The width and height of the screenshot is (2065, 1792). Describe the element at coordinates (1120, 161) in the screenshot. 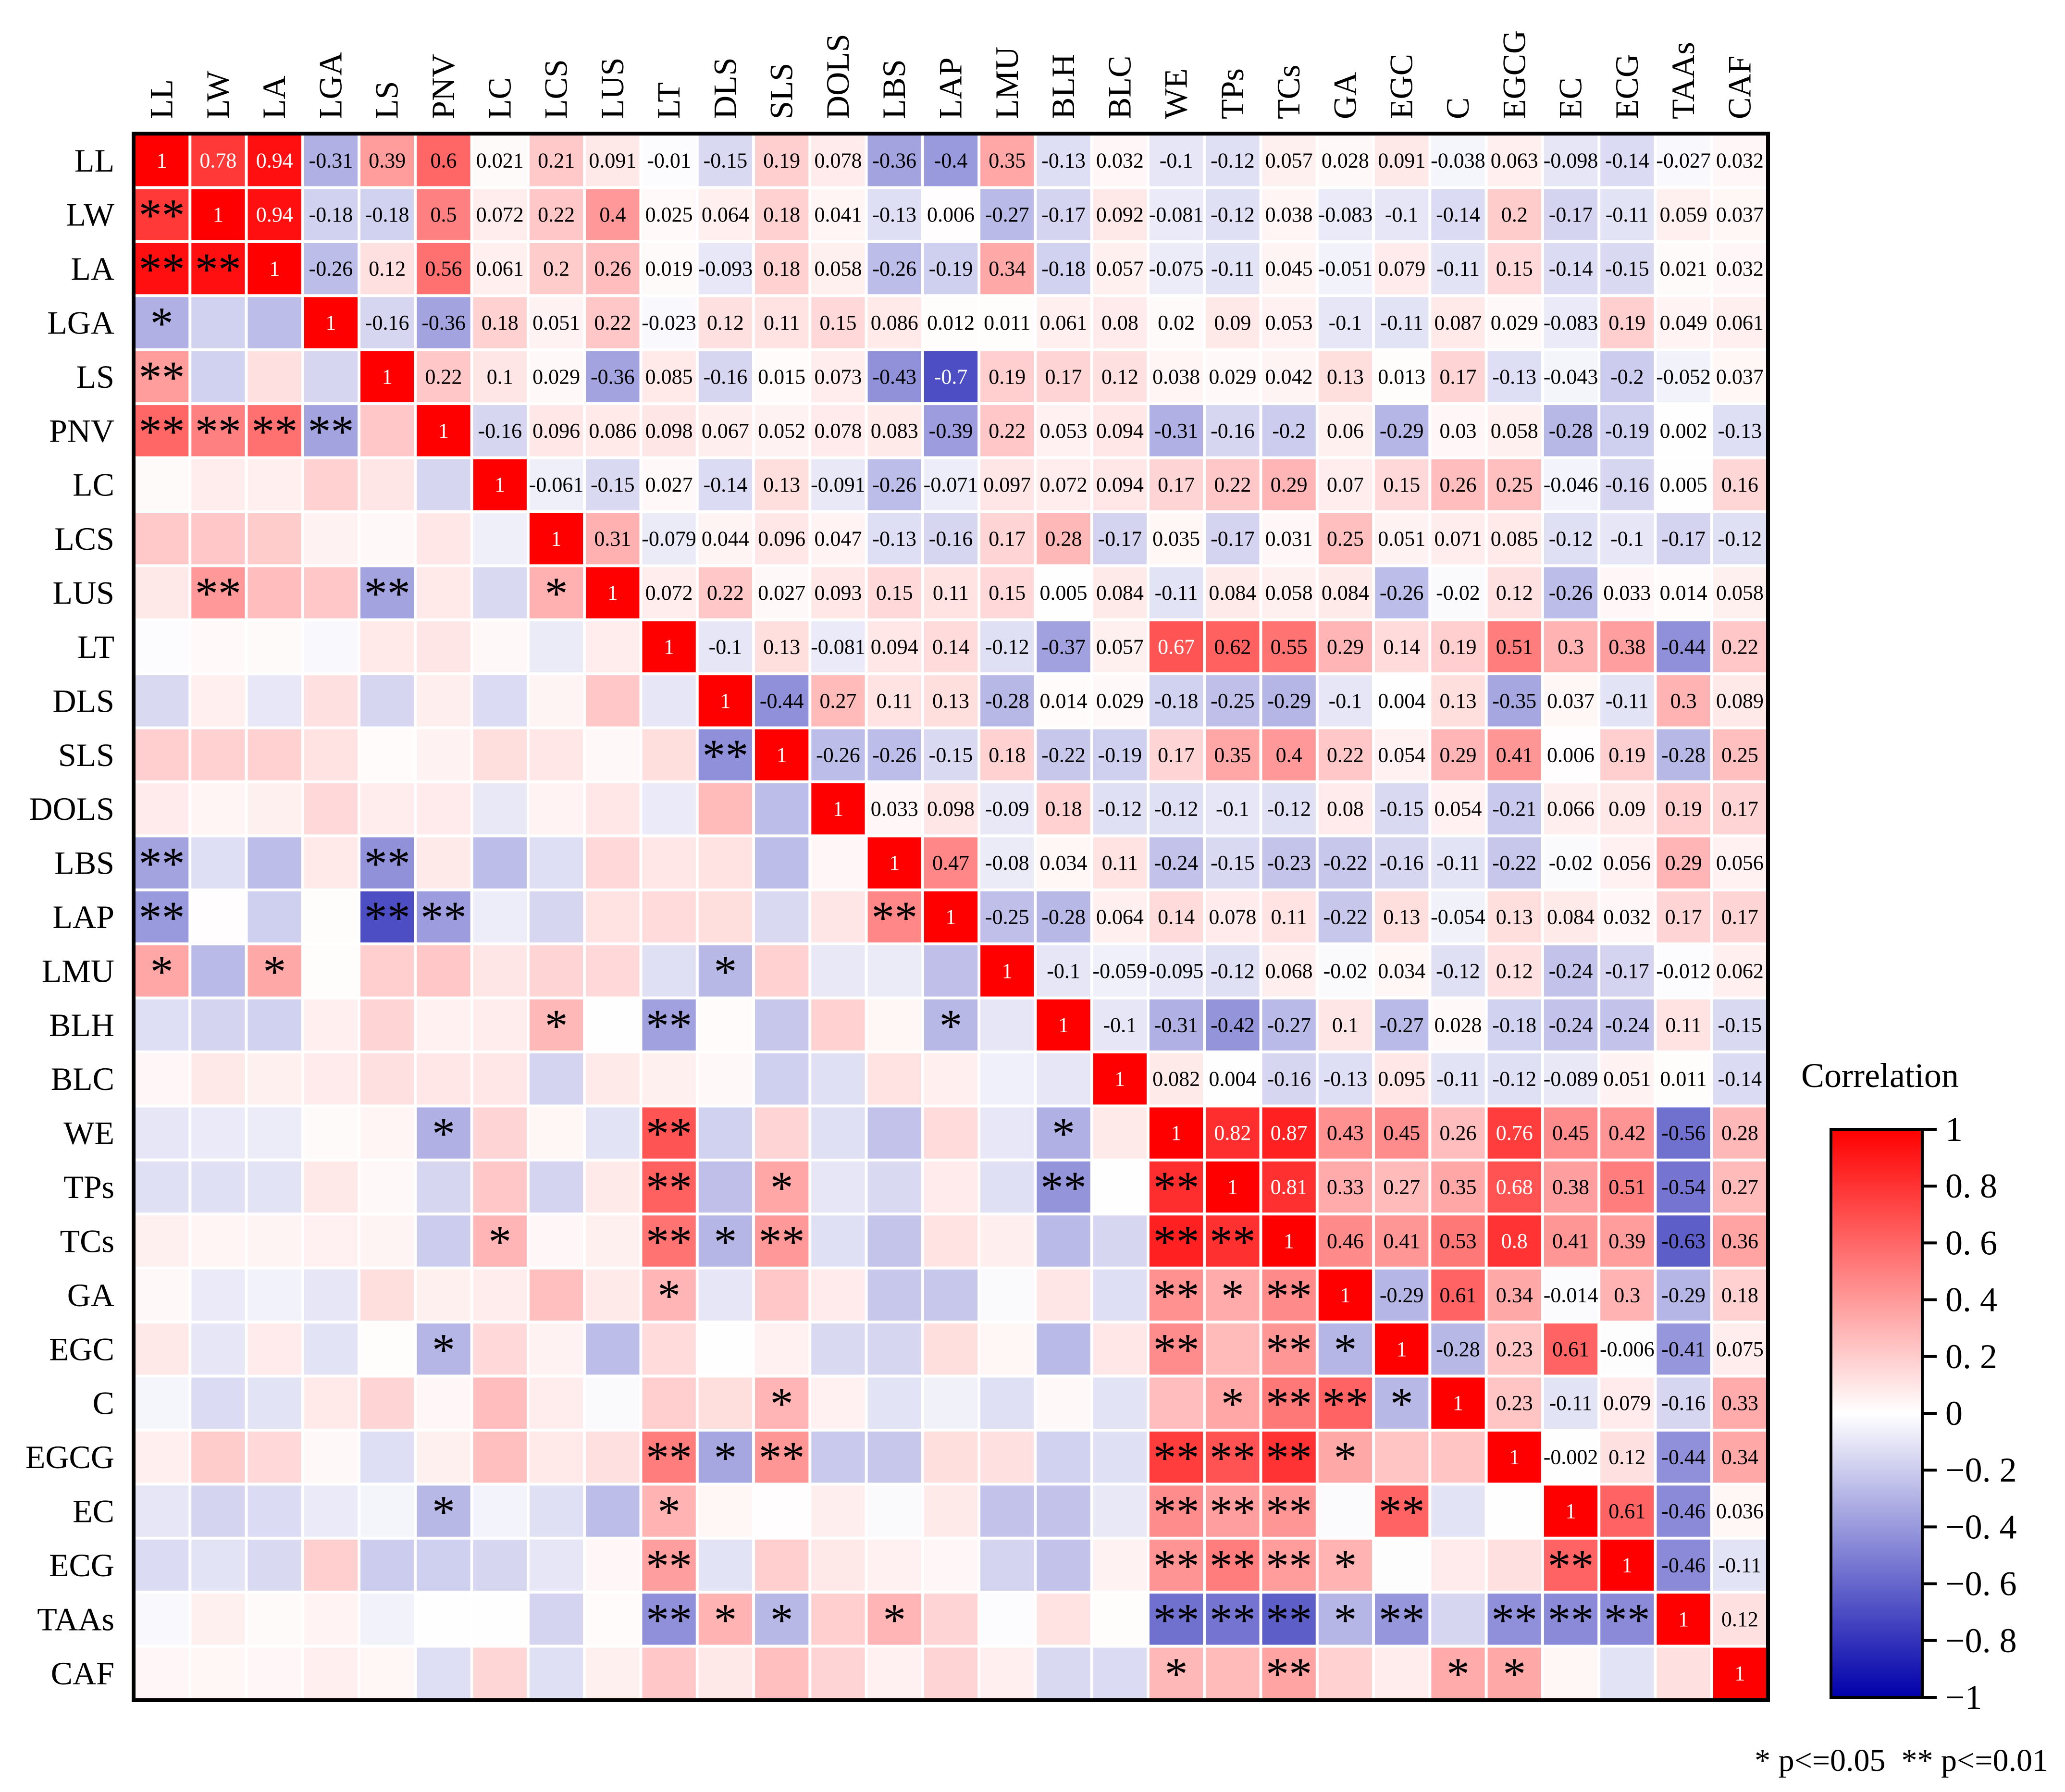

I see `value-LL-BLC: 0.032` at that location.